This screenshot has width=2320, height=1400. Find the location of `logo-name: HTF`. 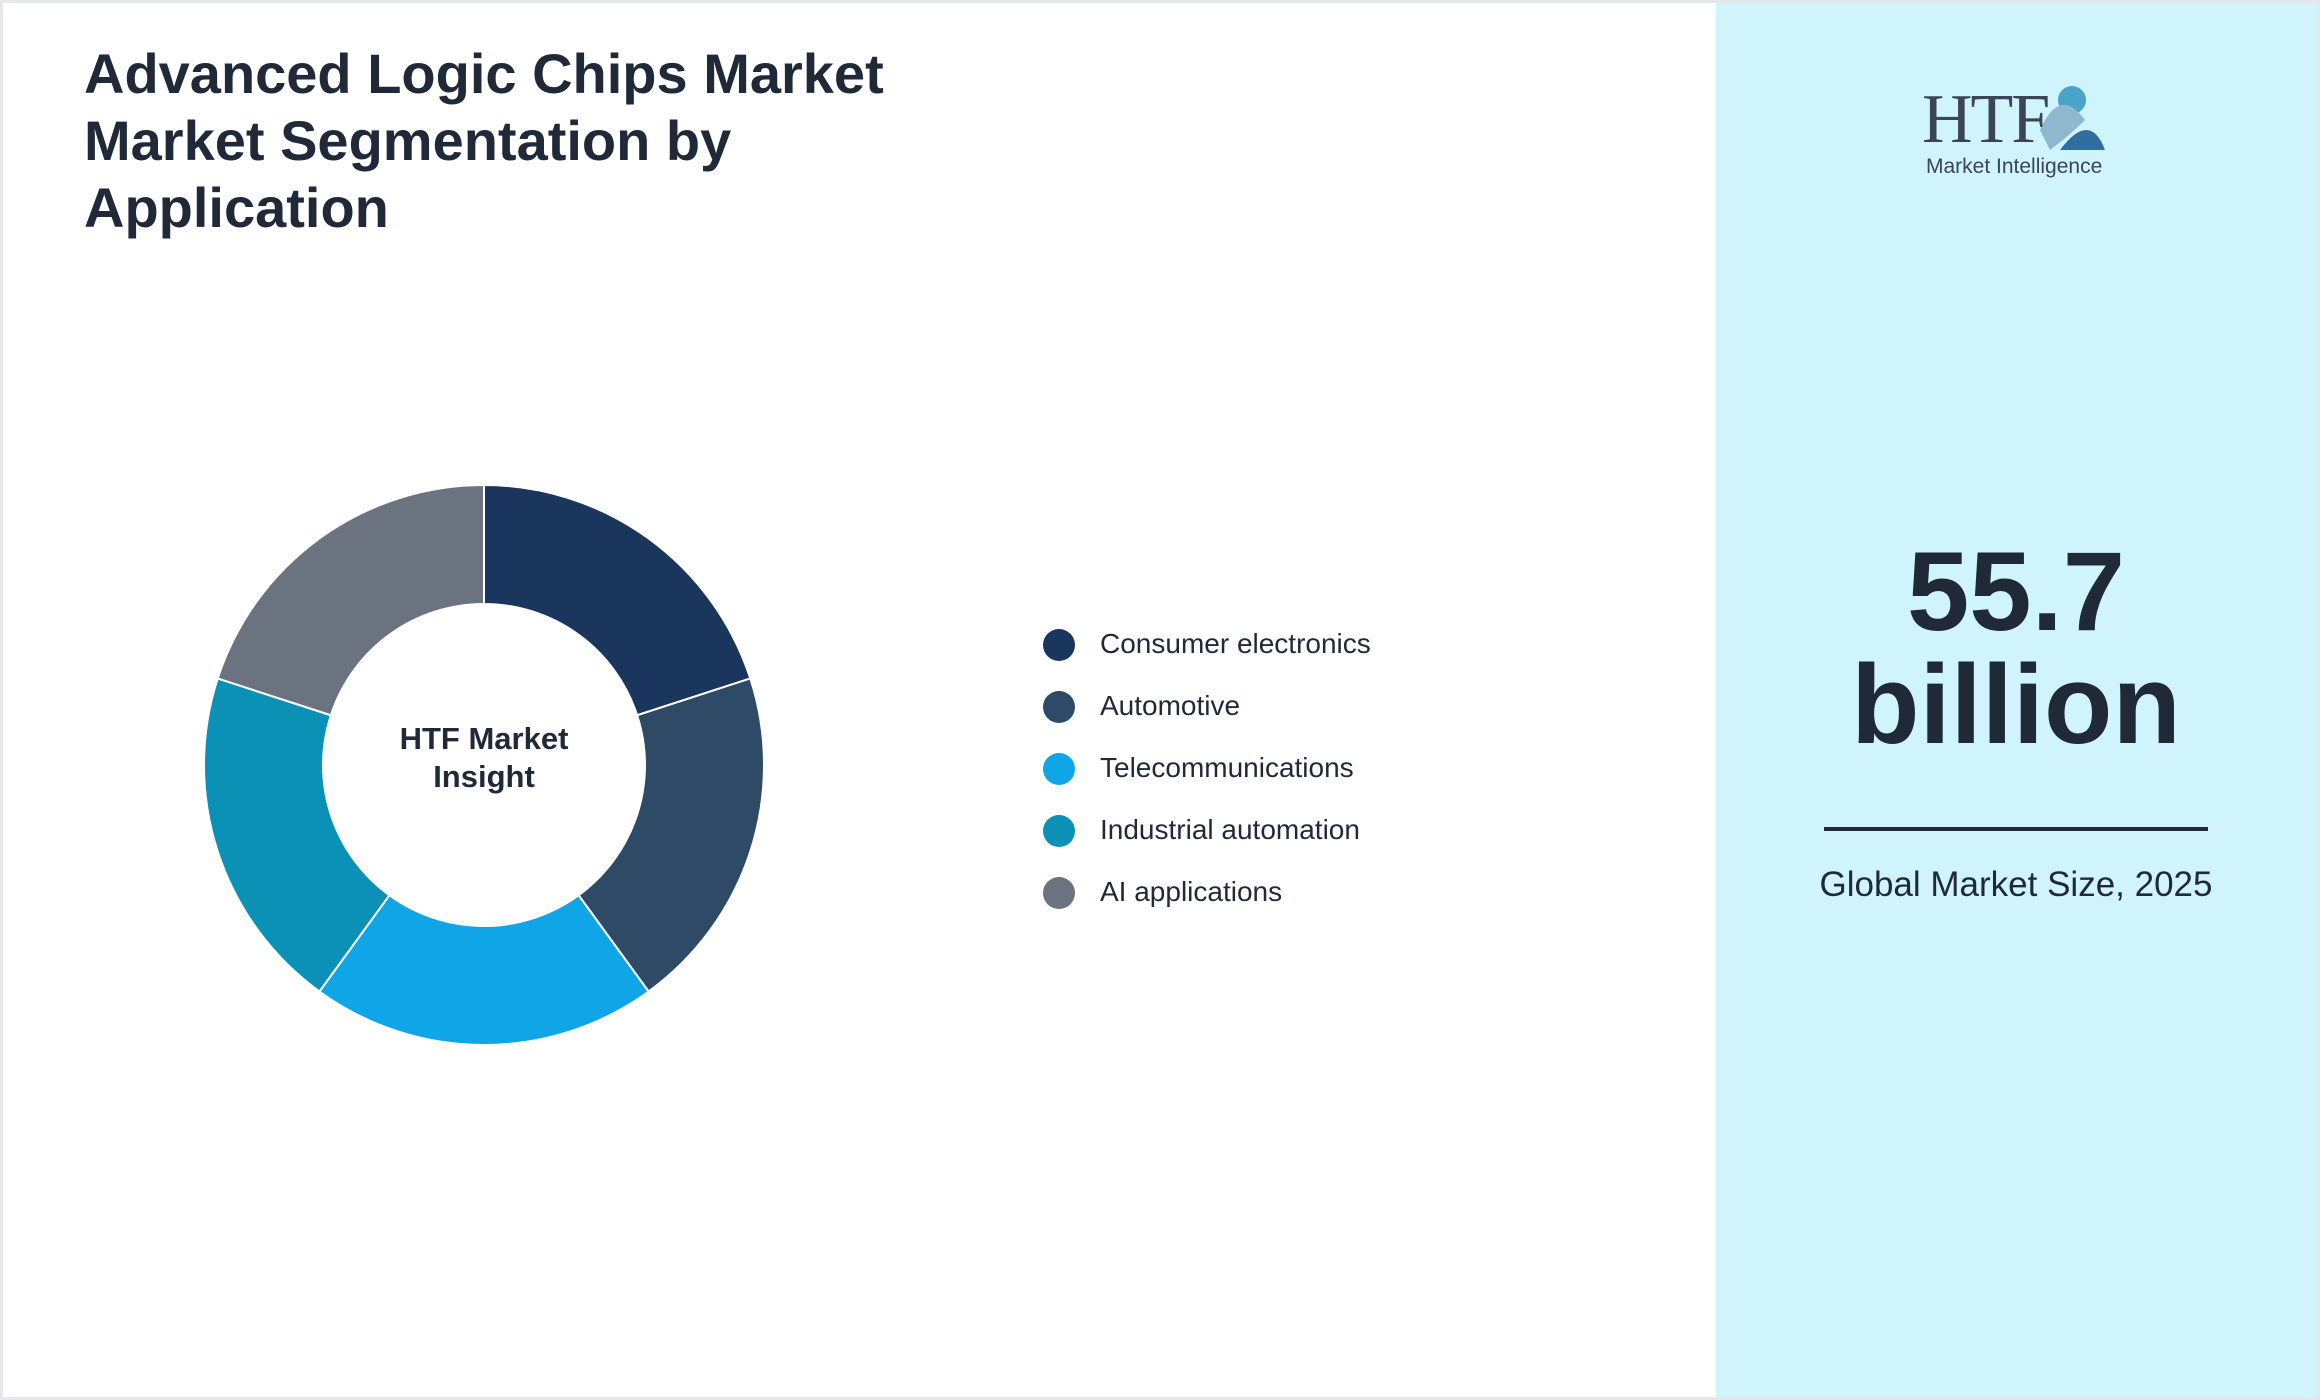

logo-name: HTF is located at coordinates (1986, 119).